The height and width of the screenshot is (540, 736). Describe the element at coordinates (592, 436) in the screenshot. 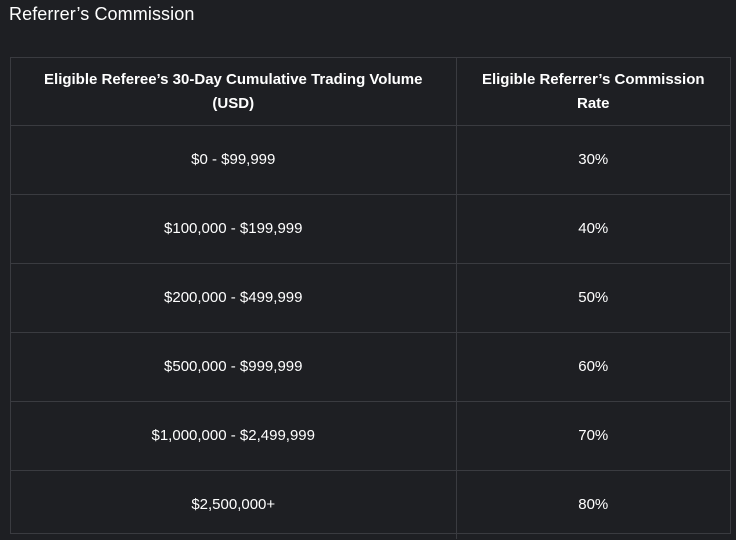

I see `commission-rate-cell: 70%` at that location.